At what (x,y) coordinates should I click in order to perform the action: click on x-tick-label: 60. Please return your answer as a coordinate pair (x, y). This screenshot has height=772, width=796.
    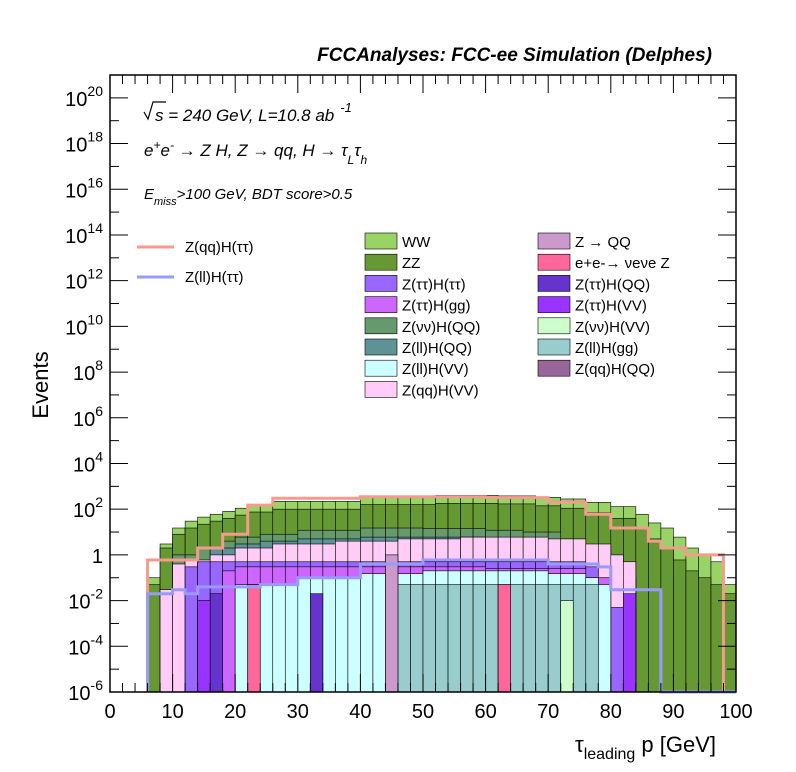
    Looking at the image, I should click on (485, 712).